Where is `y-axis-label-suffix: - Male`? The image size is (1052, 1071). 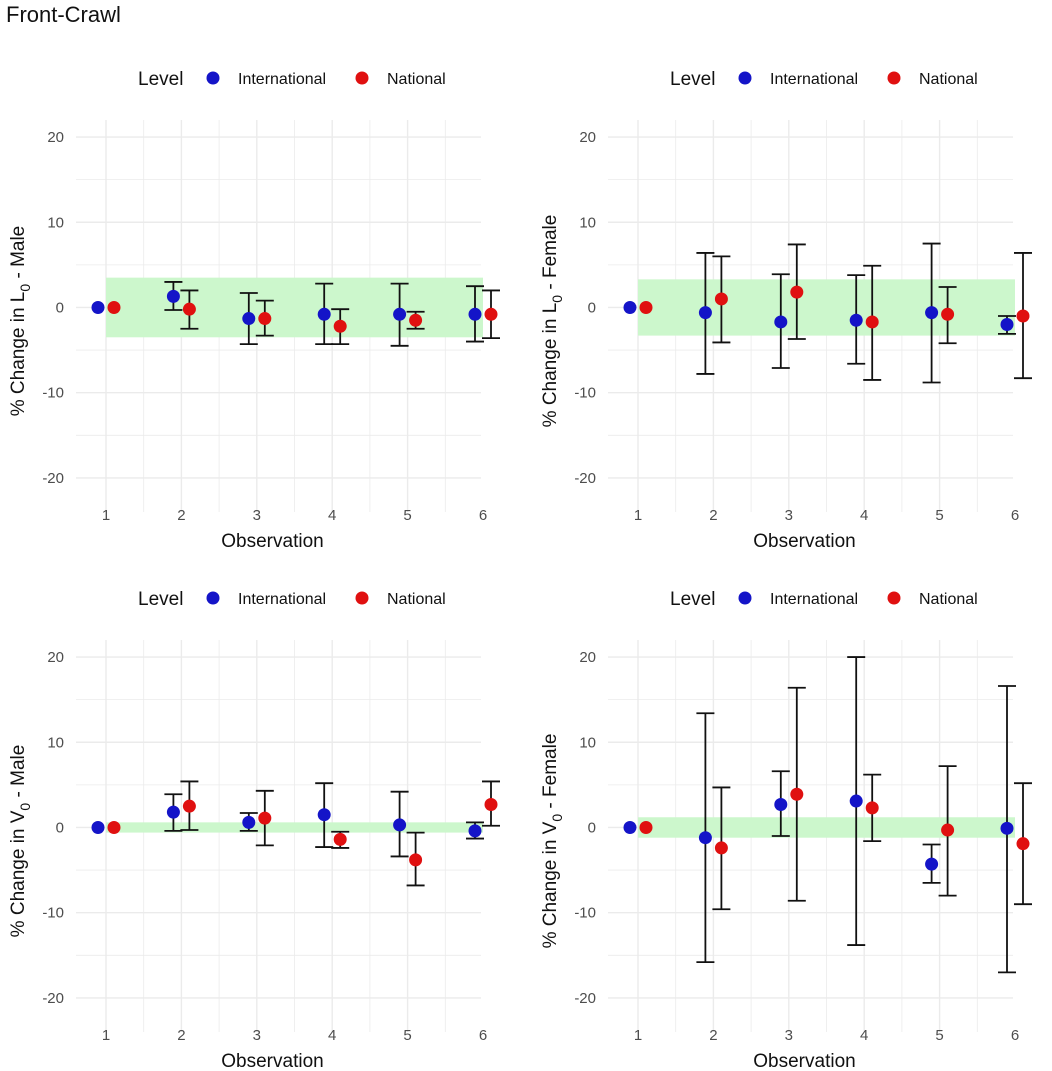
y-axis-label-suffix: - Male is located at coordinates (18, 774).